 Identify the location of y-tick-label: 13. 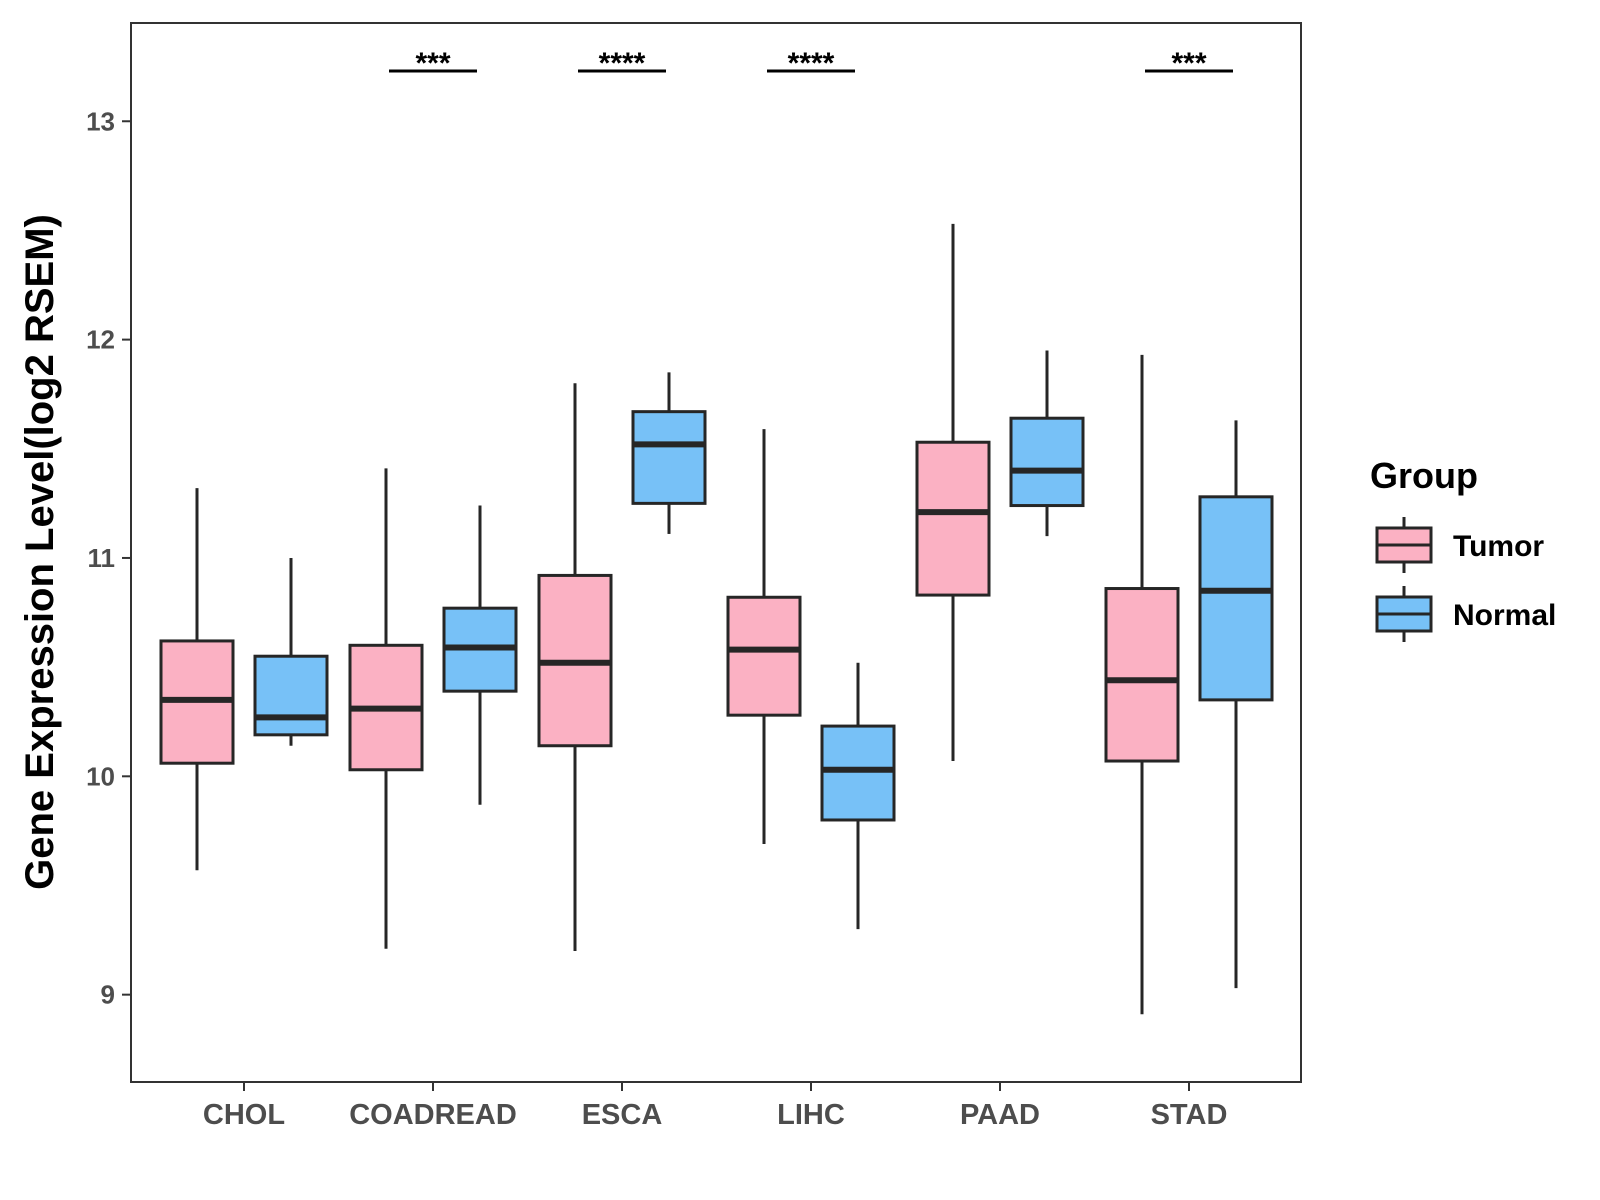
(100, 121).